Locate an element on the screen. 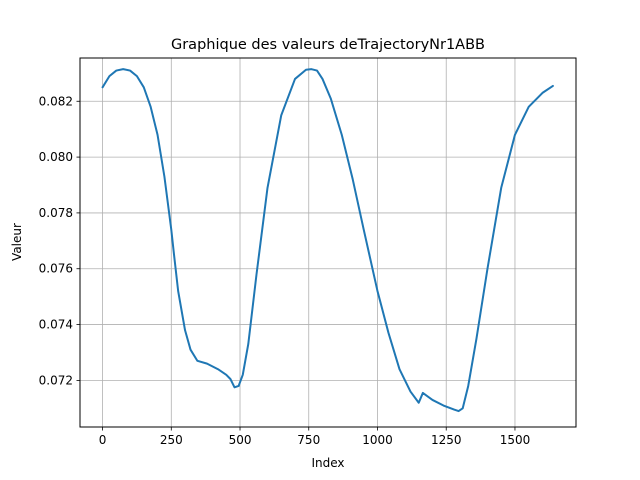  y-tick-label: 0.072 is located at coordinates (56, 380).